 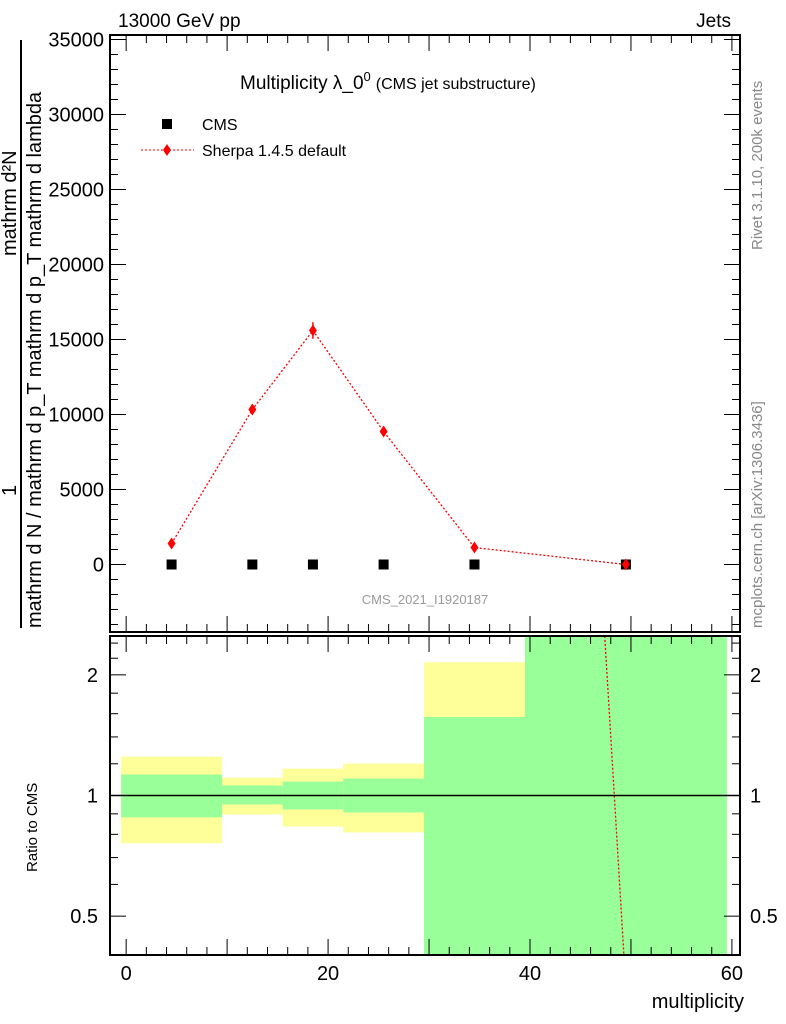 I want to click on ratio-y-tick-label-right: 0.5, so click(x=764, y=917).